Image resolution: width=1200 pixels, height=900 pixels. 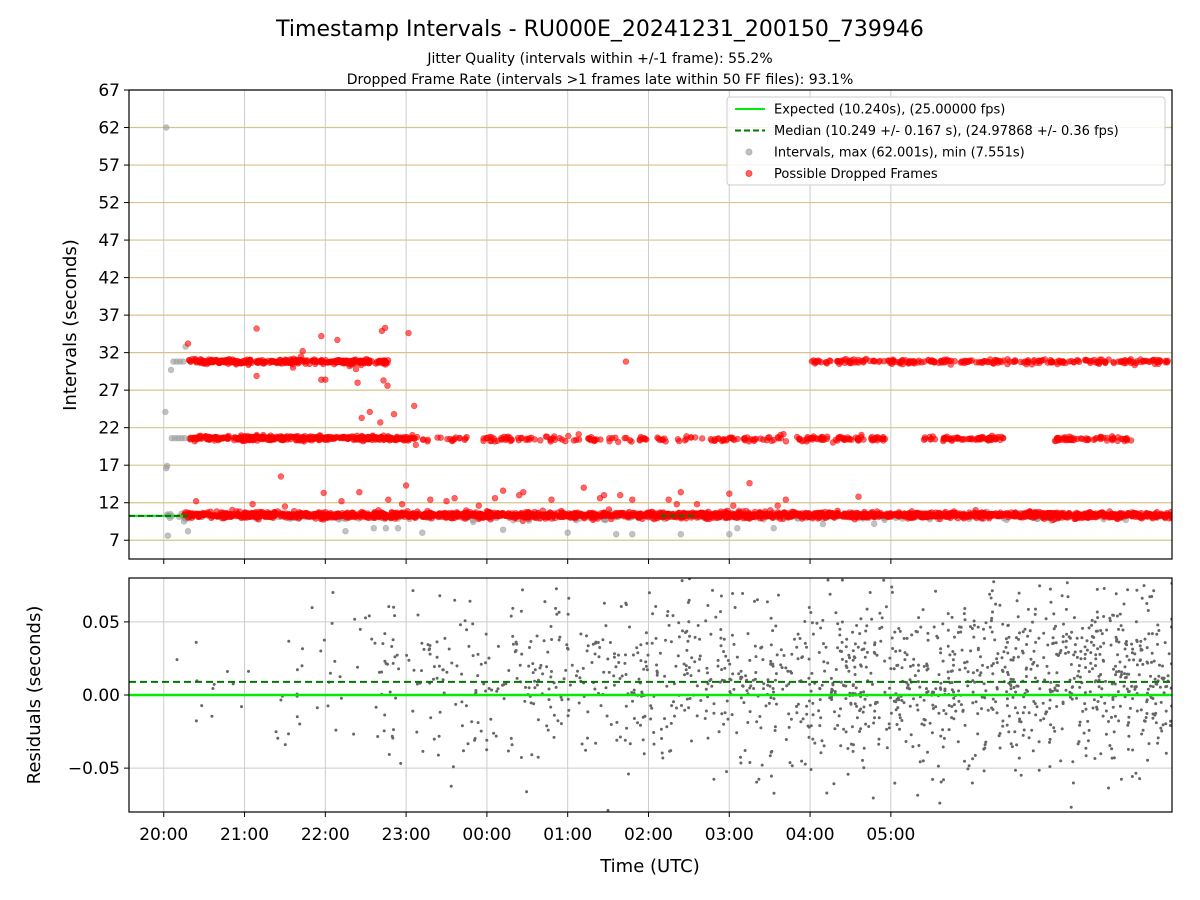 What do you see at coordinates (899, 153) in the screenshot?
I see `legend-entry-label: Intervals, max (62.001s), min (7.551s)` at bounding box center [899, 153].